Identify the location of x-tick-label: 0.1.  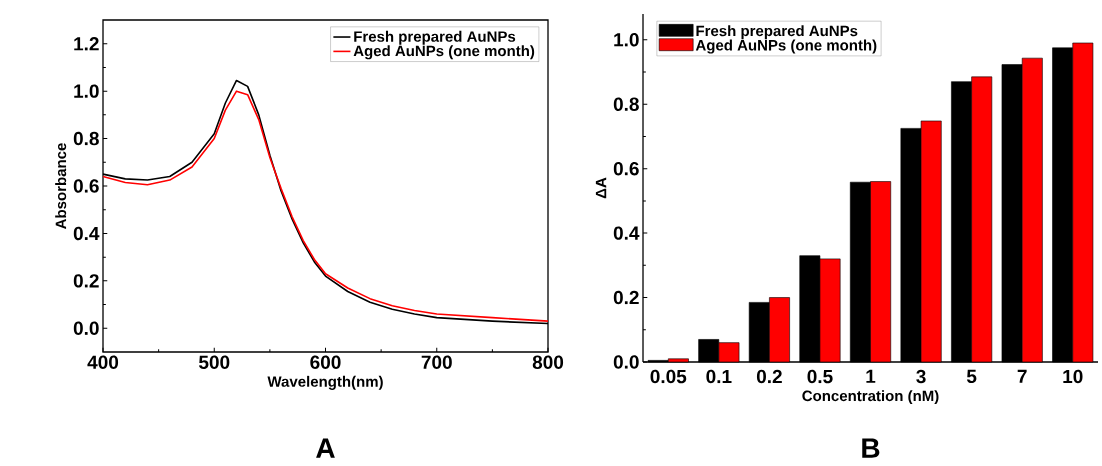
(719, 376).